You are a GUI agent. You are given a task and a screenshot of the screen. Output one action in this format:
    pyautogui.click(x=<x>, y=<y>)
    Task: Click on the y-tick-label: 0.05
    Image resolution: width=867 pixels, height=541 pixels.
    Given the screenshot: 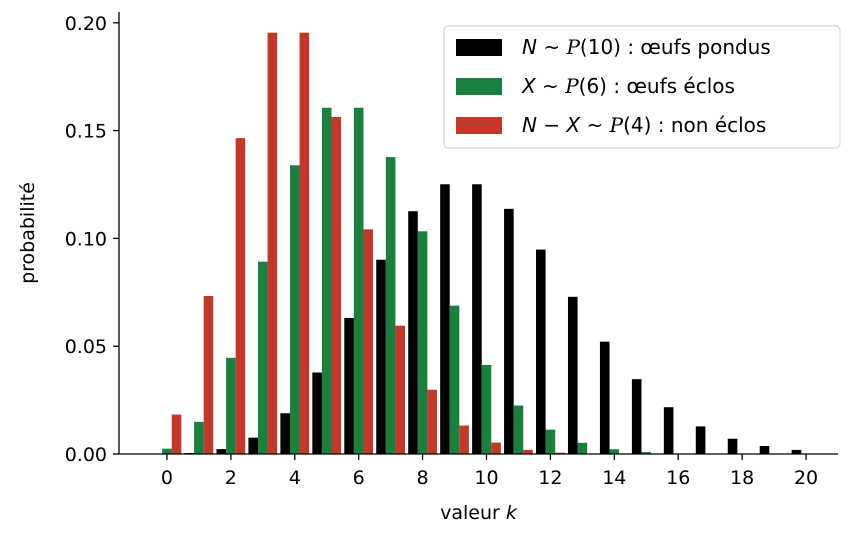 What is the action you would take?
    pyautogui.click(x=86, y=347)
    